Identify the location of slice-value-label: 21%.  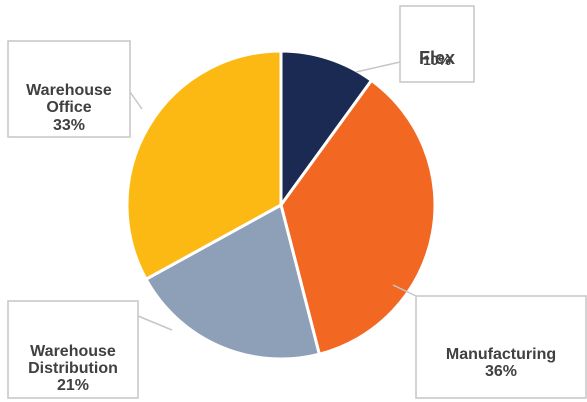
(73, 385).